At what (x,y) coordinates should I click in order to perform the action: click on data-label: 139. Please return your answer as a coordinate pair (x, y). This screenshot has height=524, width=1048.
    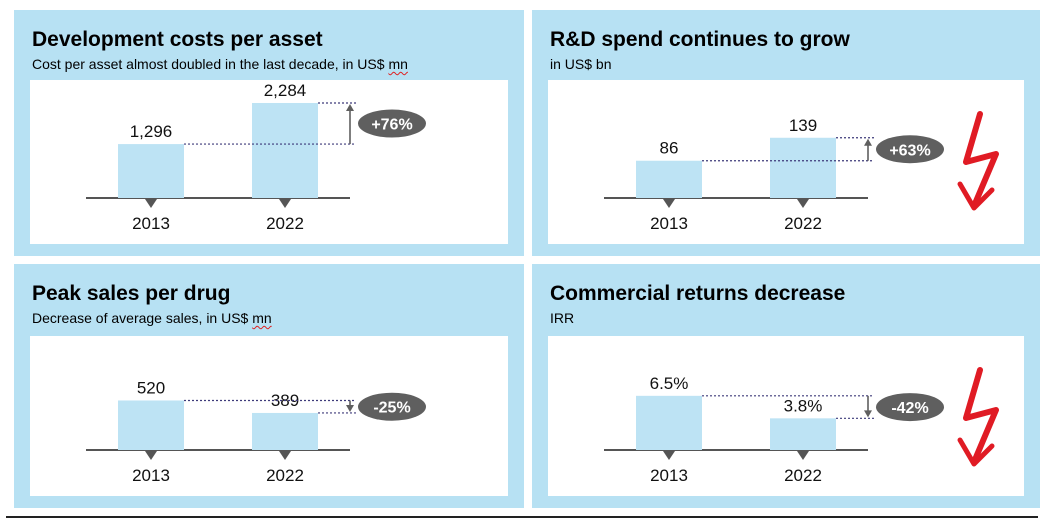
    Looking at the image, I should click on (803, 125).